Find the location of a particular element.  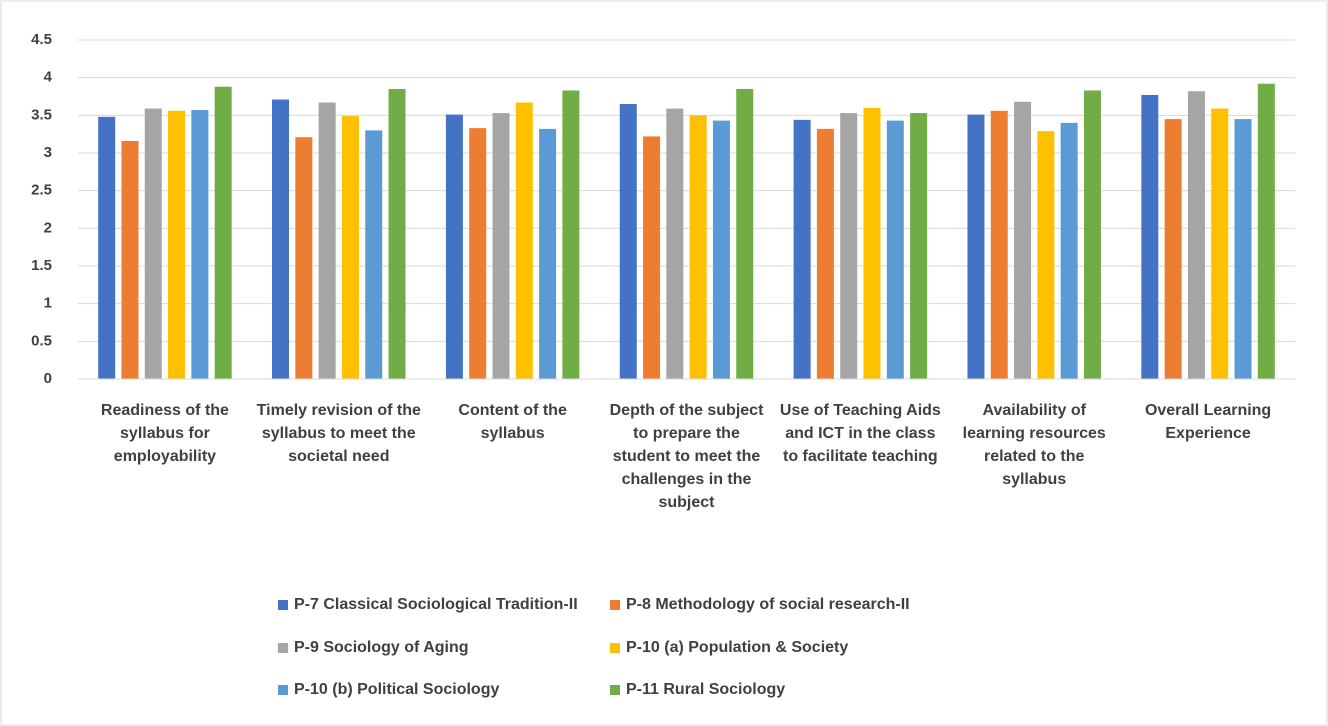

legend-label: P-11 Rural Sociology is located at coordinates (705, 689).